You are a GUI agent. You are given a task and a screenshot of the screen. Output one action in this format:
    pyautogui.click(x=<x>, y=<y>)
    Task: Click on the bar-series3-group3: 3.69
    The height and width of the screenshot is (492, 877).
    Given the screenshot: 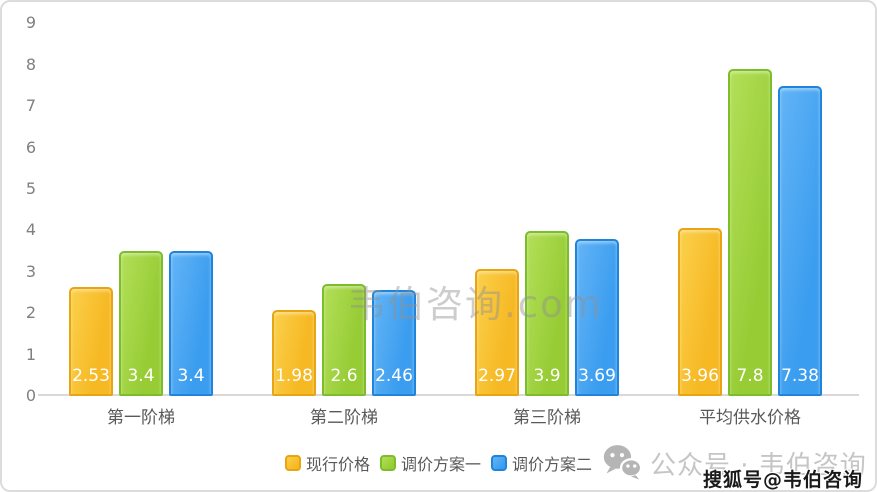 What is the action you would take?
    pyautogui.click(x=597, y=317)
    